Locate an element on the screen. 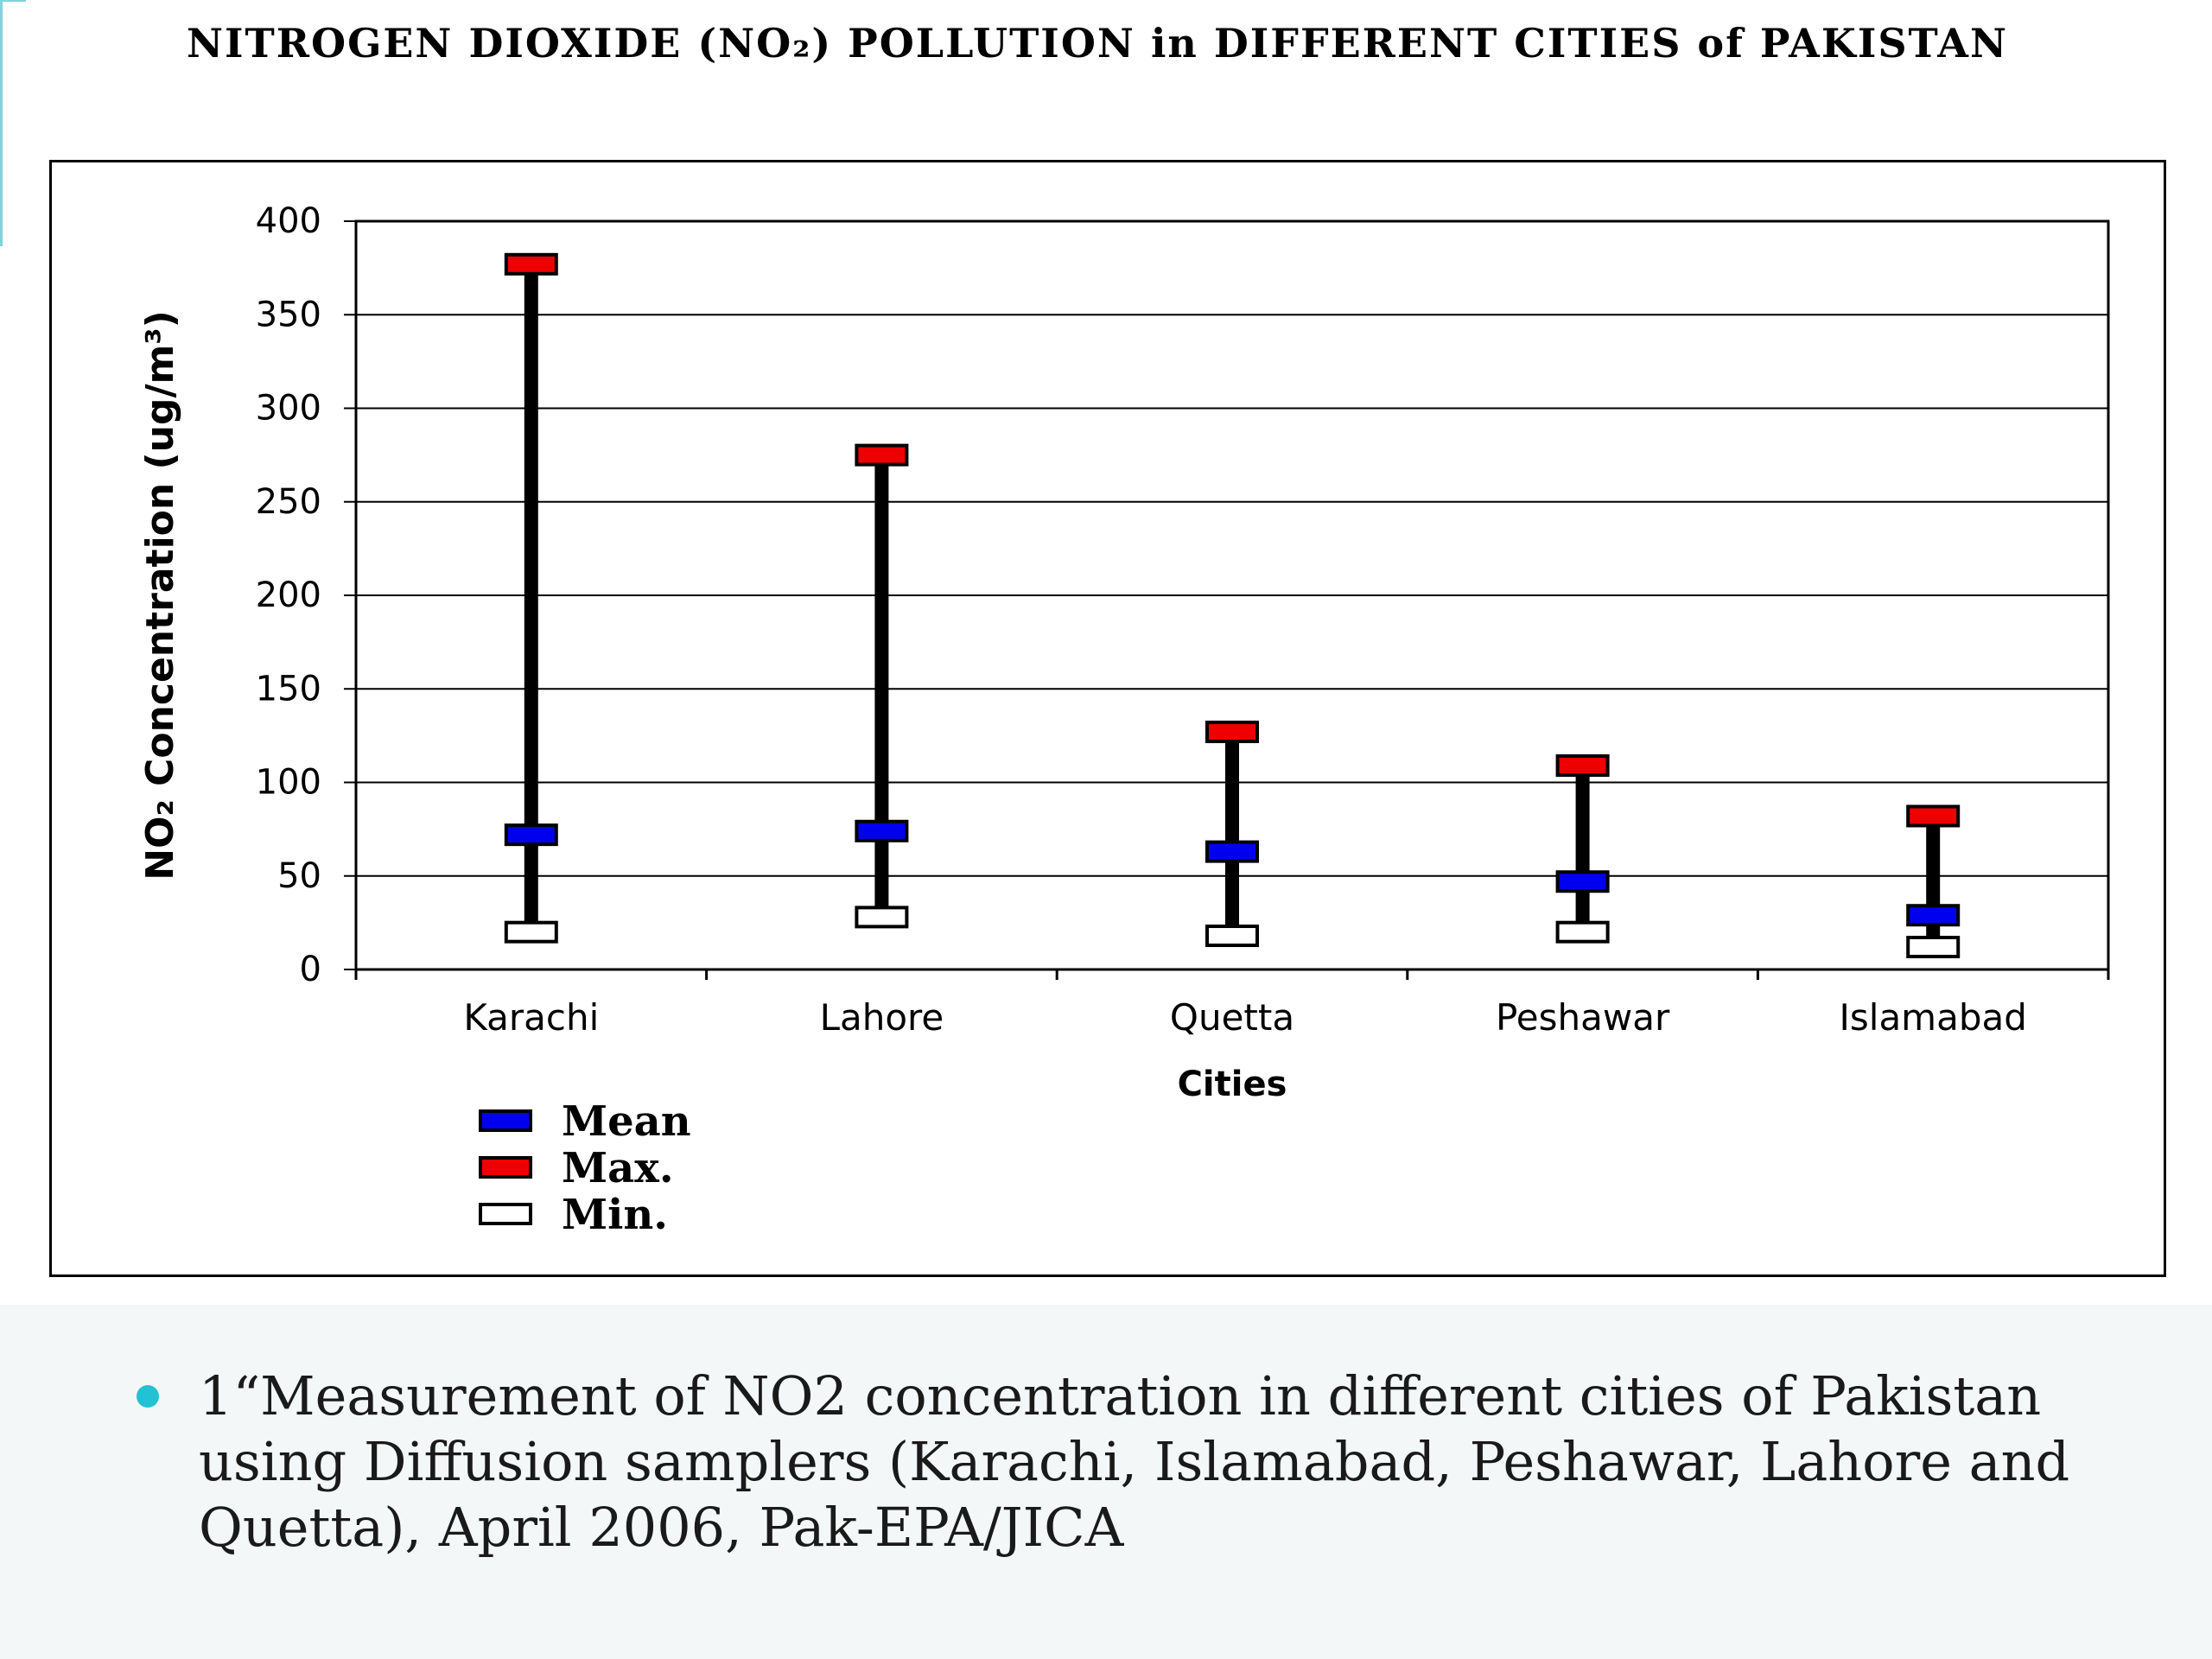  legend-label-min: Min. is located at coordinates (615, 1215).